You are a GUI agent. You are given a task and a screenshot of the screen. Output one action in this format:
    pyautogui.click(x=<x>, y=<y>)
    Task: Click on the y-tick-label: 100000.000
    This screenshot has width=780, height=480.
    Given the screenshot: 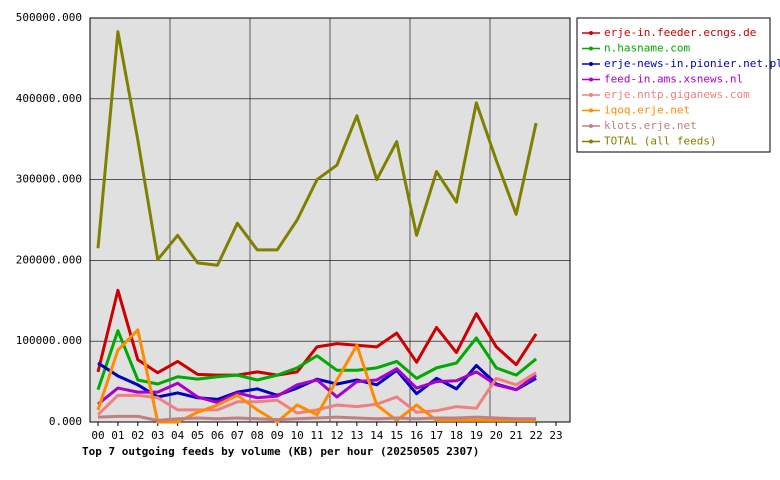 What is the action you would take?
    pyautogui.click(x=49, y=340)
    